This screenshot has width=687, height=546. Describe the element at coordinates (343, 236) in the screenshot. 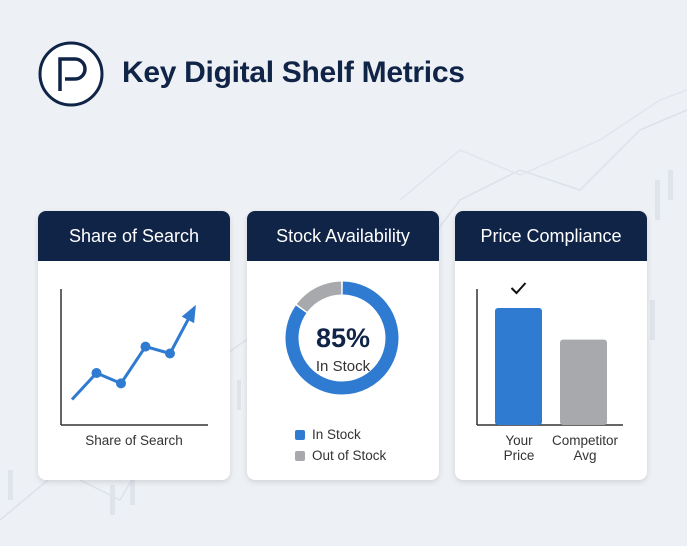

I see `card-title: Stock Availability` at that location.